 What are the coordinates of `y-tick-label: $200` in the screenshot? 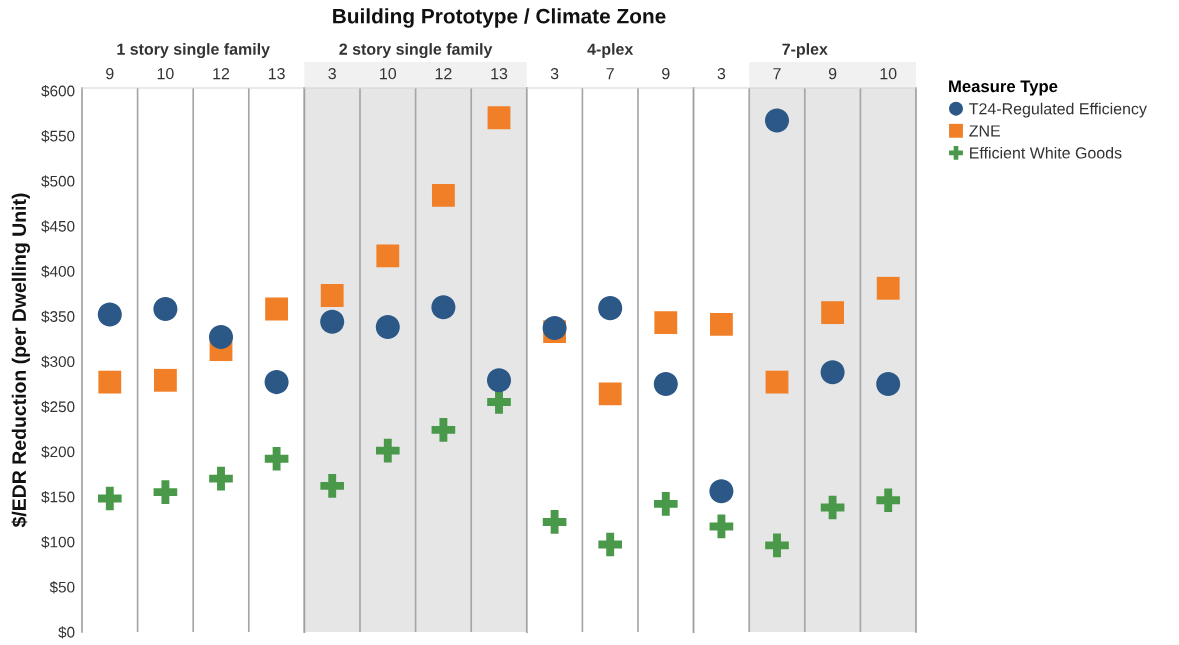 It's located at (58, 452).